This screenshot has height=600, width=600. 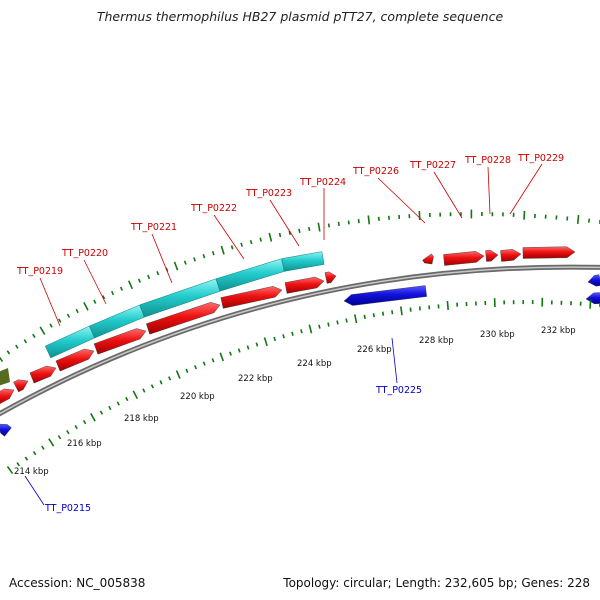 What do you see at coordinates (5, 377) in the screenshot?
I see `other-feature` at bounding box center [5, 377].